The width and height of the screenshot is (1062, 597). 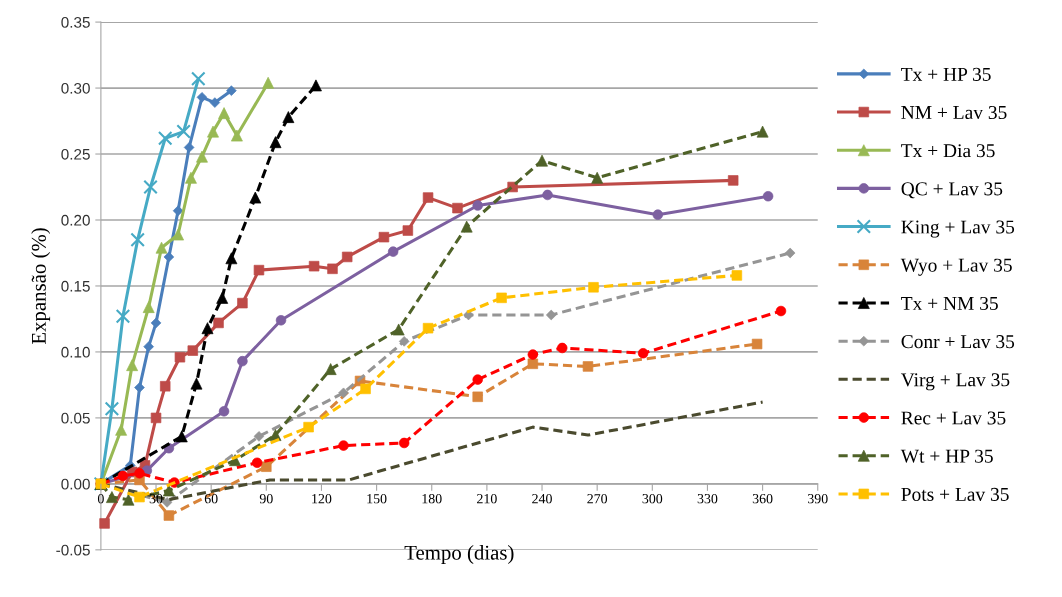 What do you see at coordinates (948, 151) in the screenshot?
I see `legend-label: Tx + Dia 35` at bounding box center [948, 151].